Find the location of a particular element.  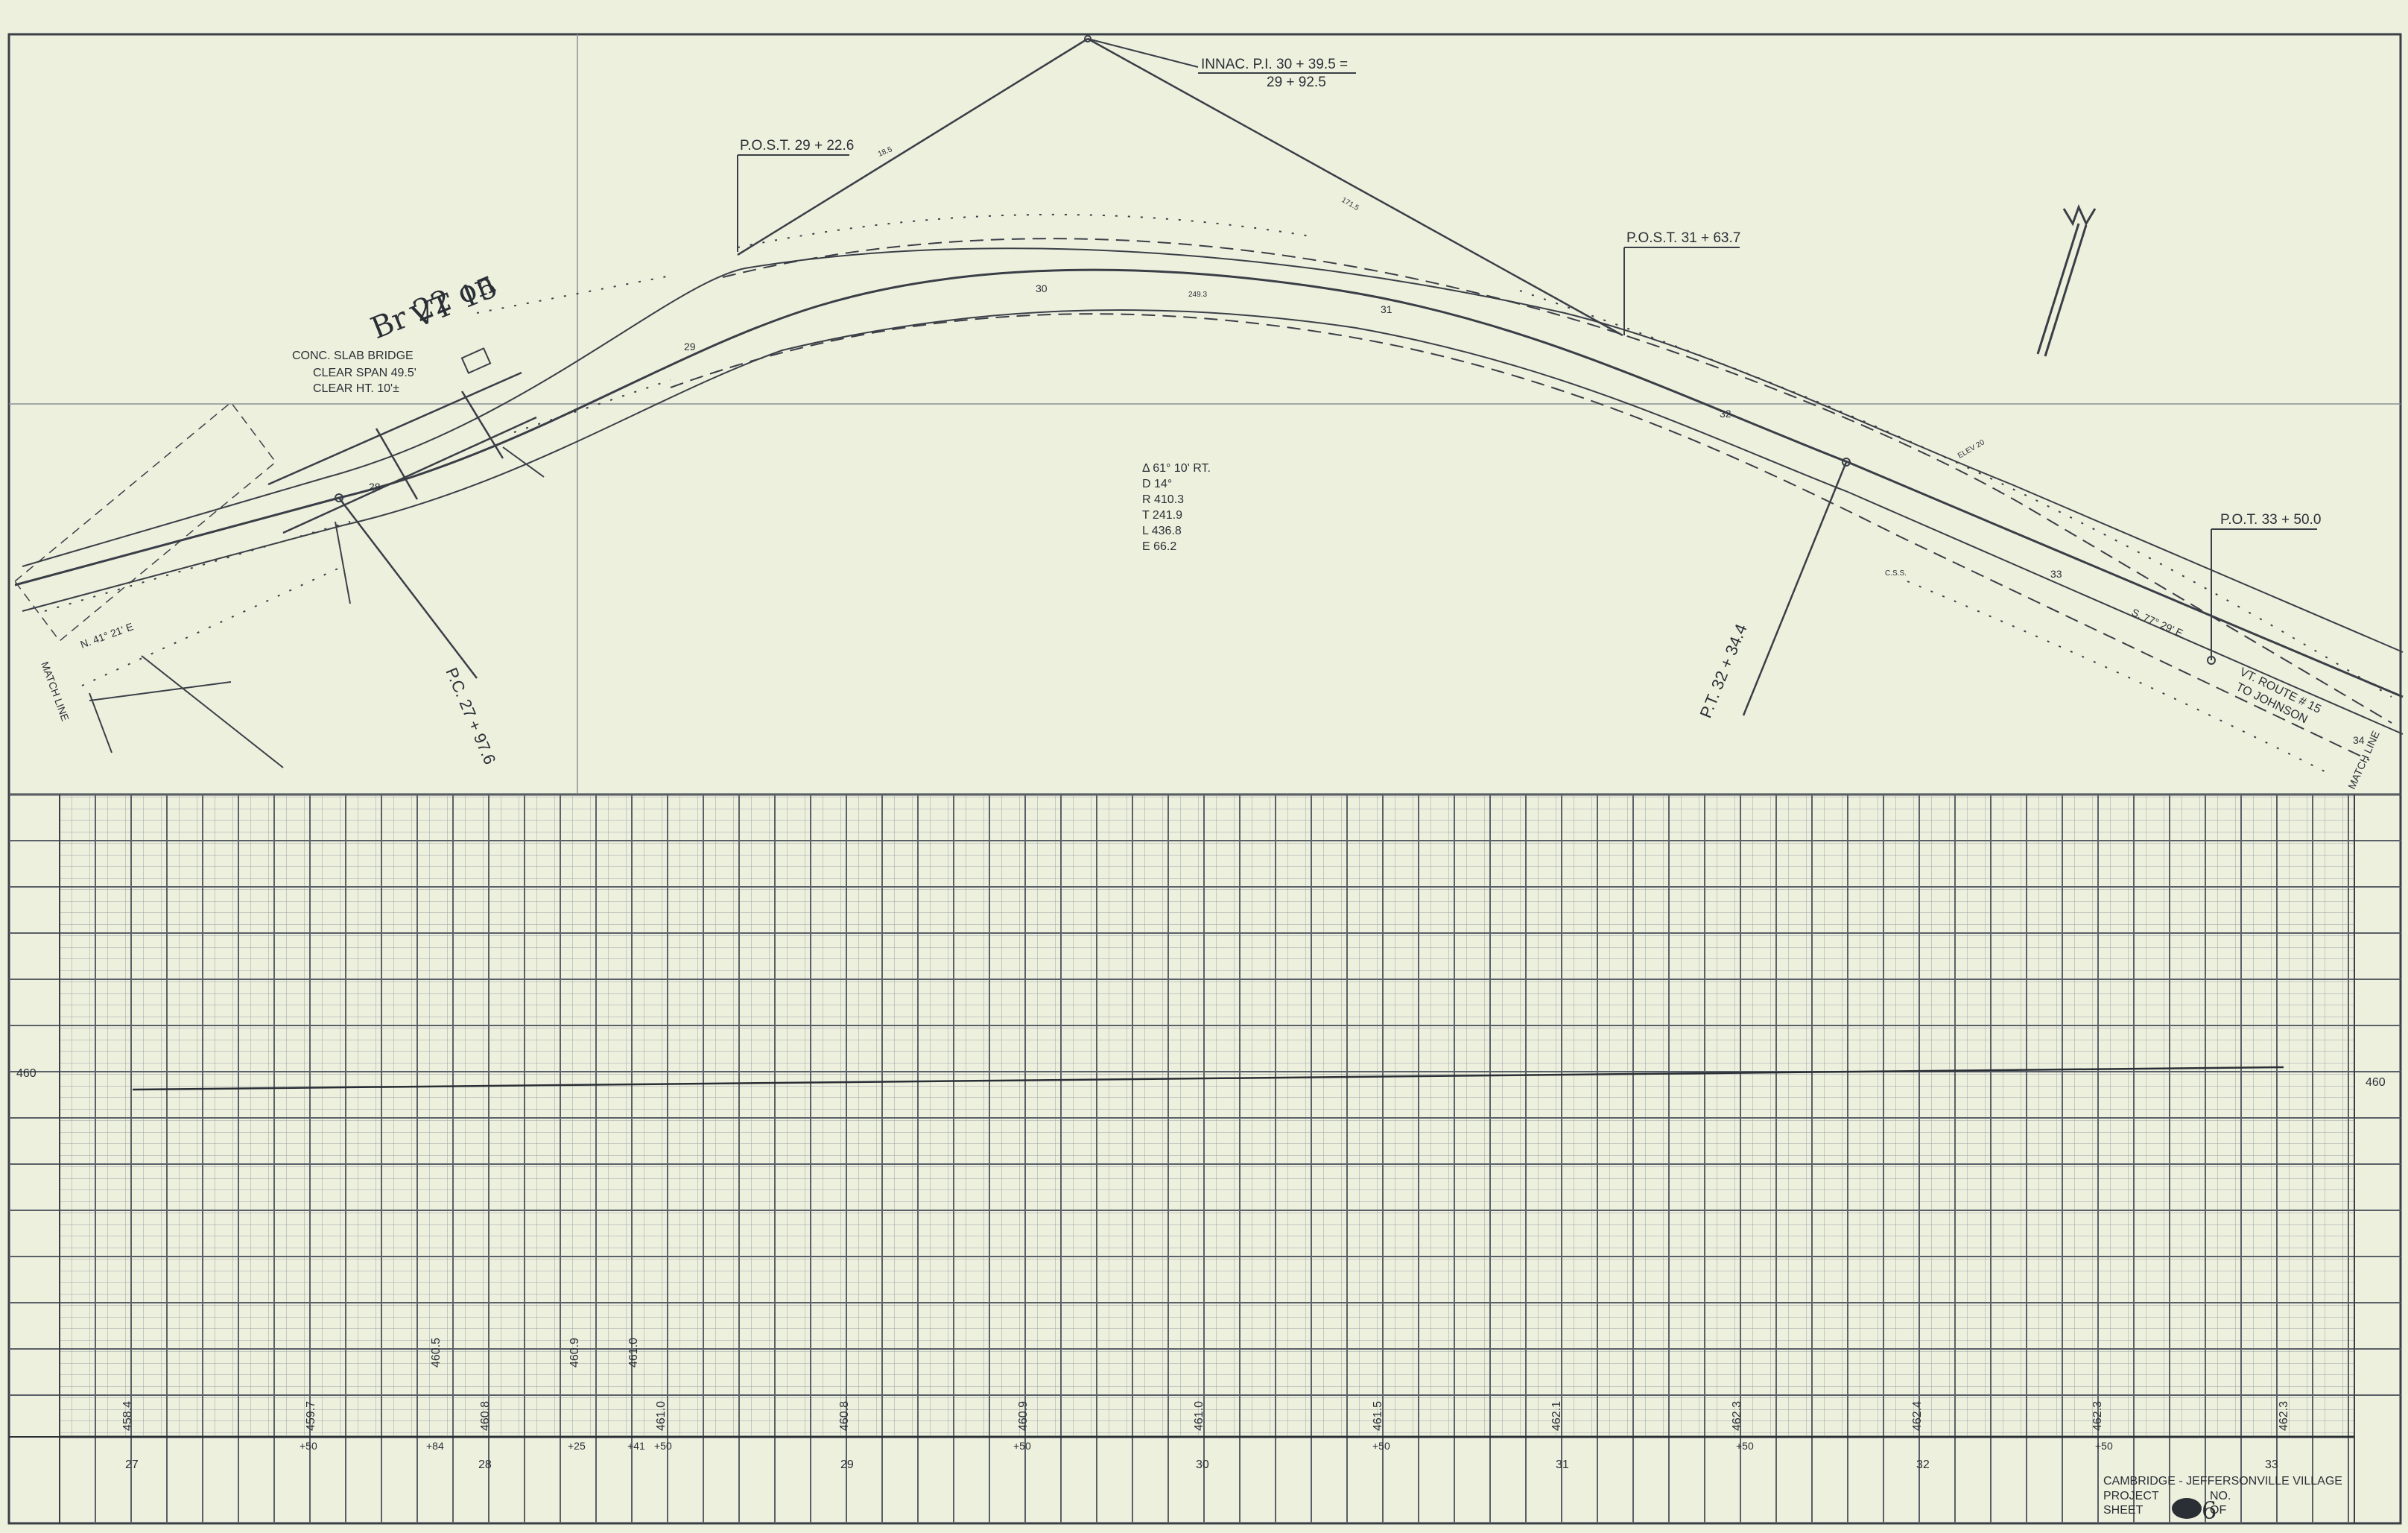

plan-station-28: 28 is located at coordinates (375, 487).